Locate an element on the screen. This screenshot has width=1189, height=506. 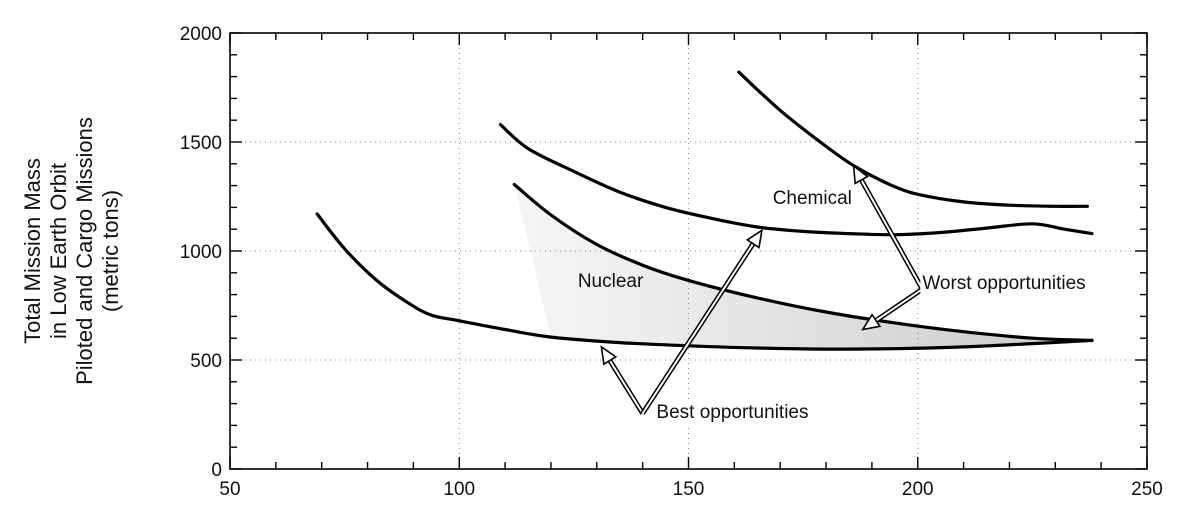
annotation-arrows is located at coordinates (762, 289).